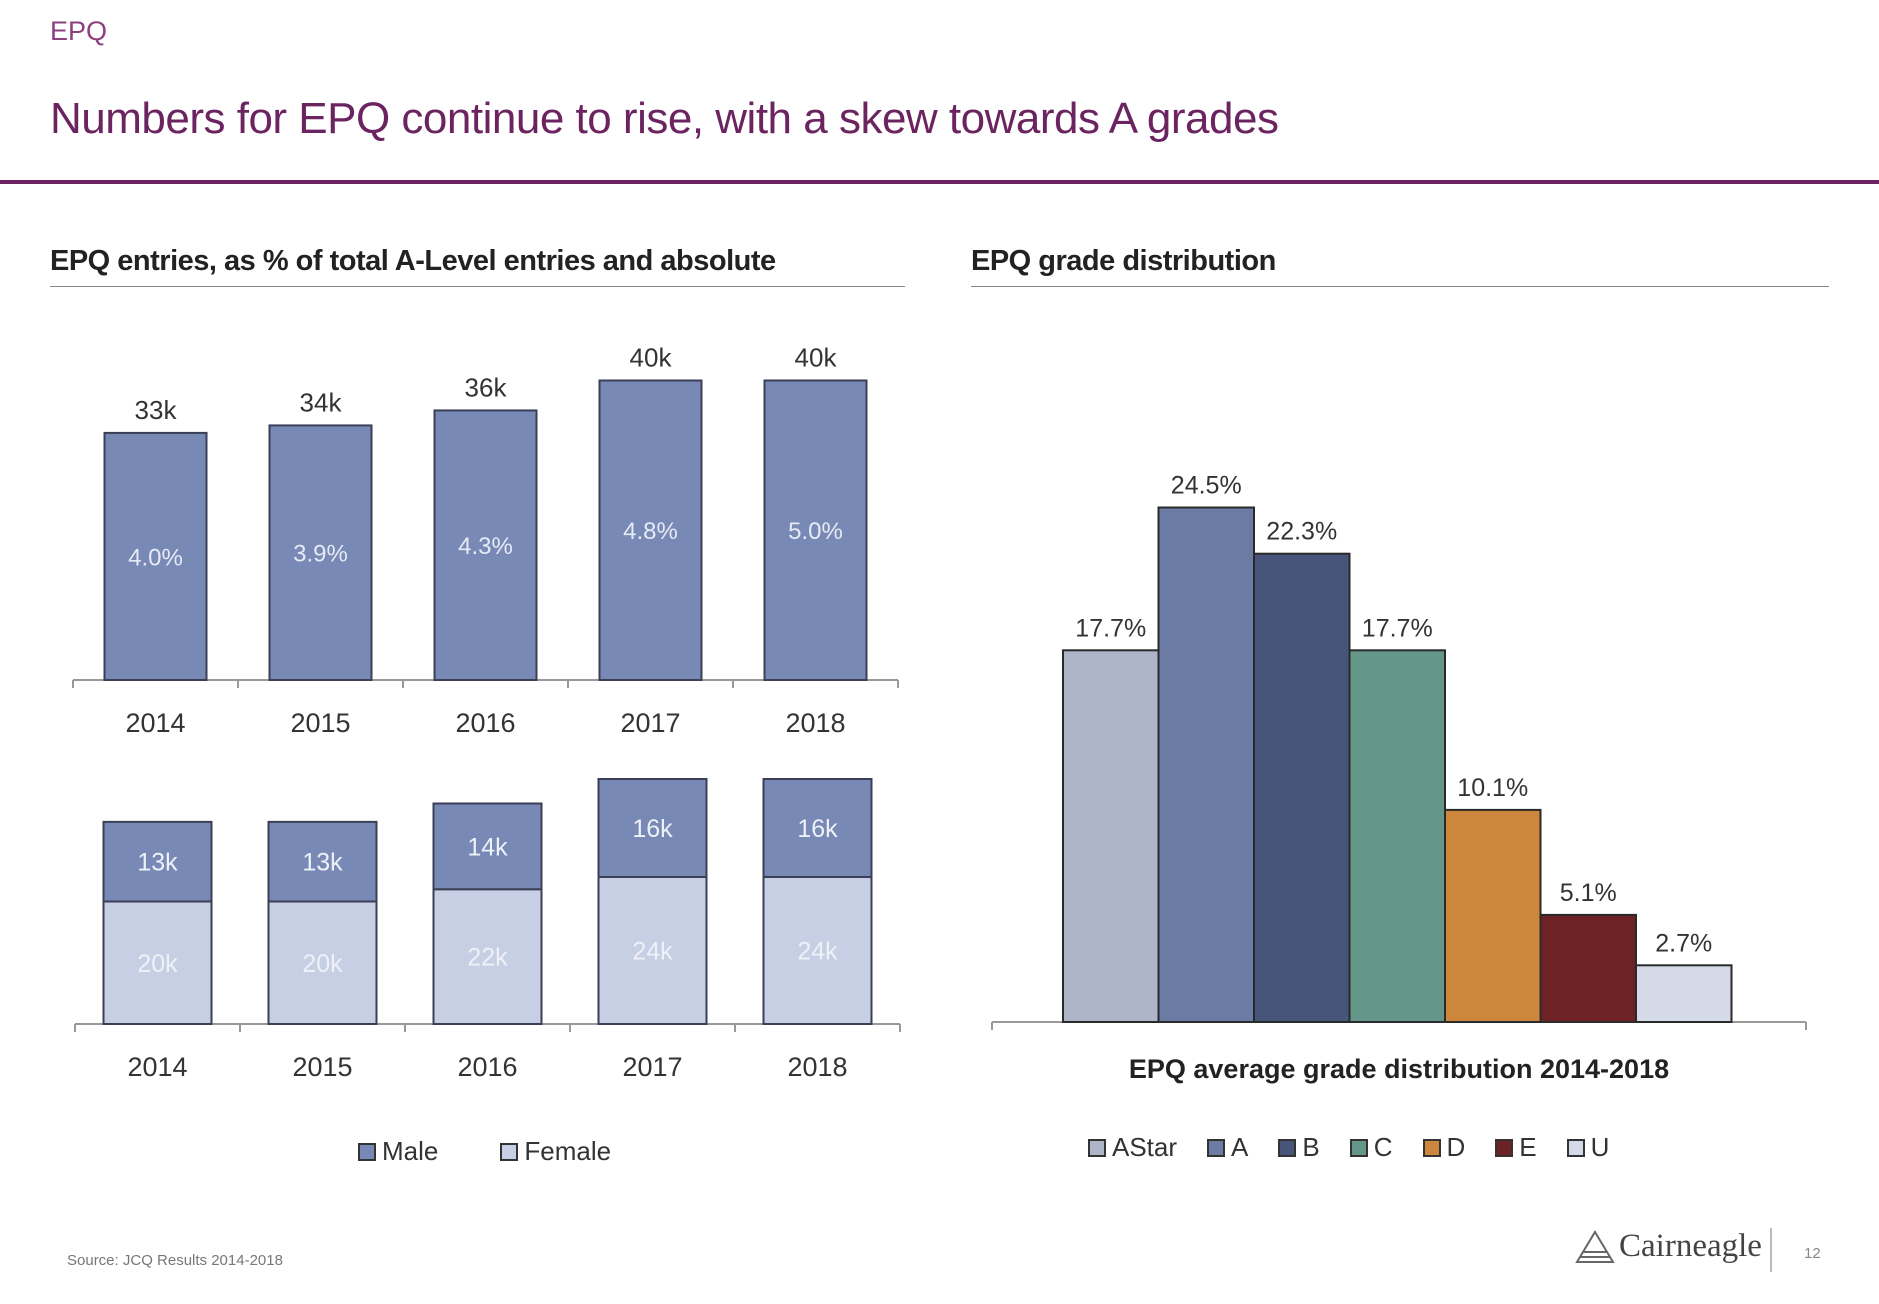  Describe the element at coordinates (485, 723) in the screenshot. I see `total-x-tick-label: 2016` at that location.